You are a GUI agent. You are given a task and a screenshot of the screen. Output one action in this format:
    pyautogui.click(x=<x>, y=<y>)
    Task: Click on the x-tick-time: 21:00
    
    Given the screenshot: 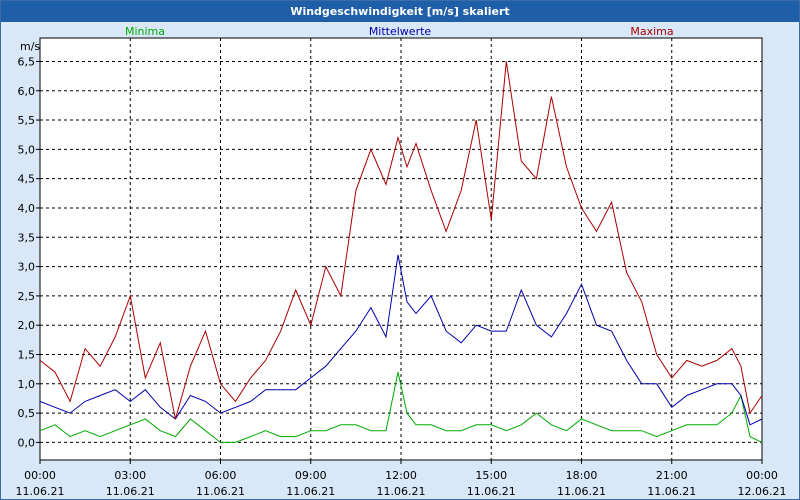 What is the action you would take?
    pyautogui.click(x=672, y=475)
    